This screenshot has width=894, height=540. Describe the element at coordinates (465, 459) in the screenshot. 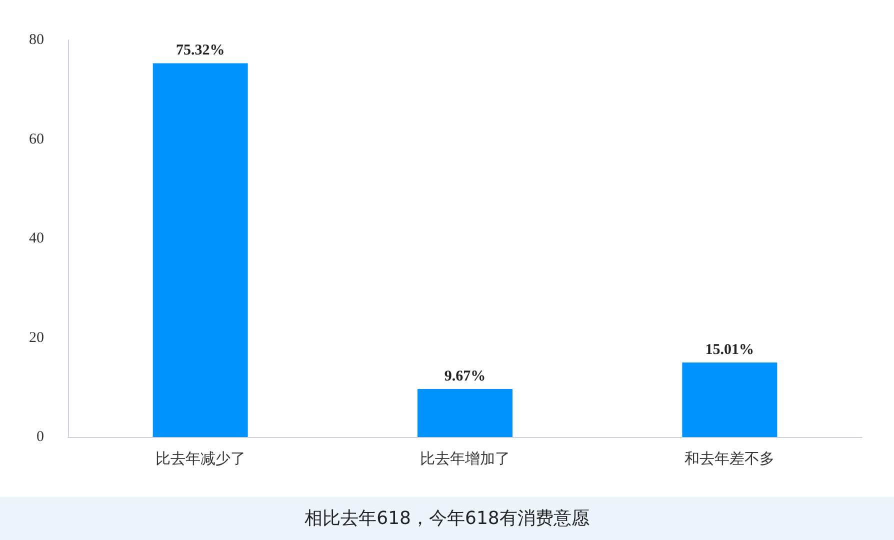

I see `x-tick-label: 比去年增加了` at that location.